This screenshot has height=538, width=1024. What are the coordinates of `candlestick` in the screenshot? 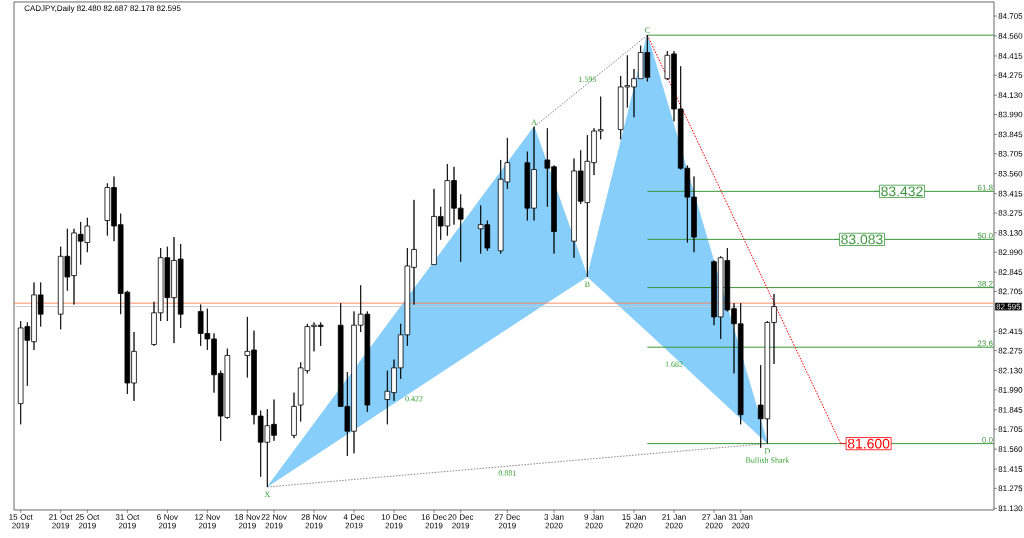 It's located at (294, 415).